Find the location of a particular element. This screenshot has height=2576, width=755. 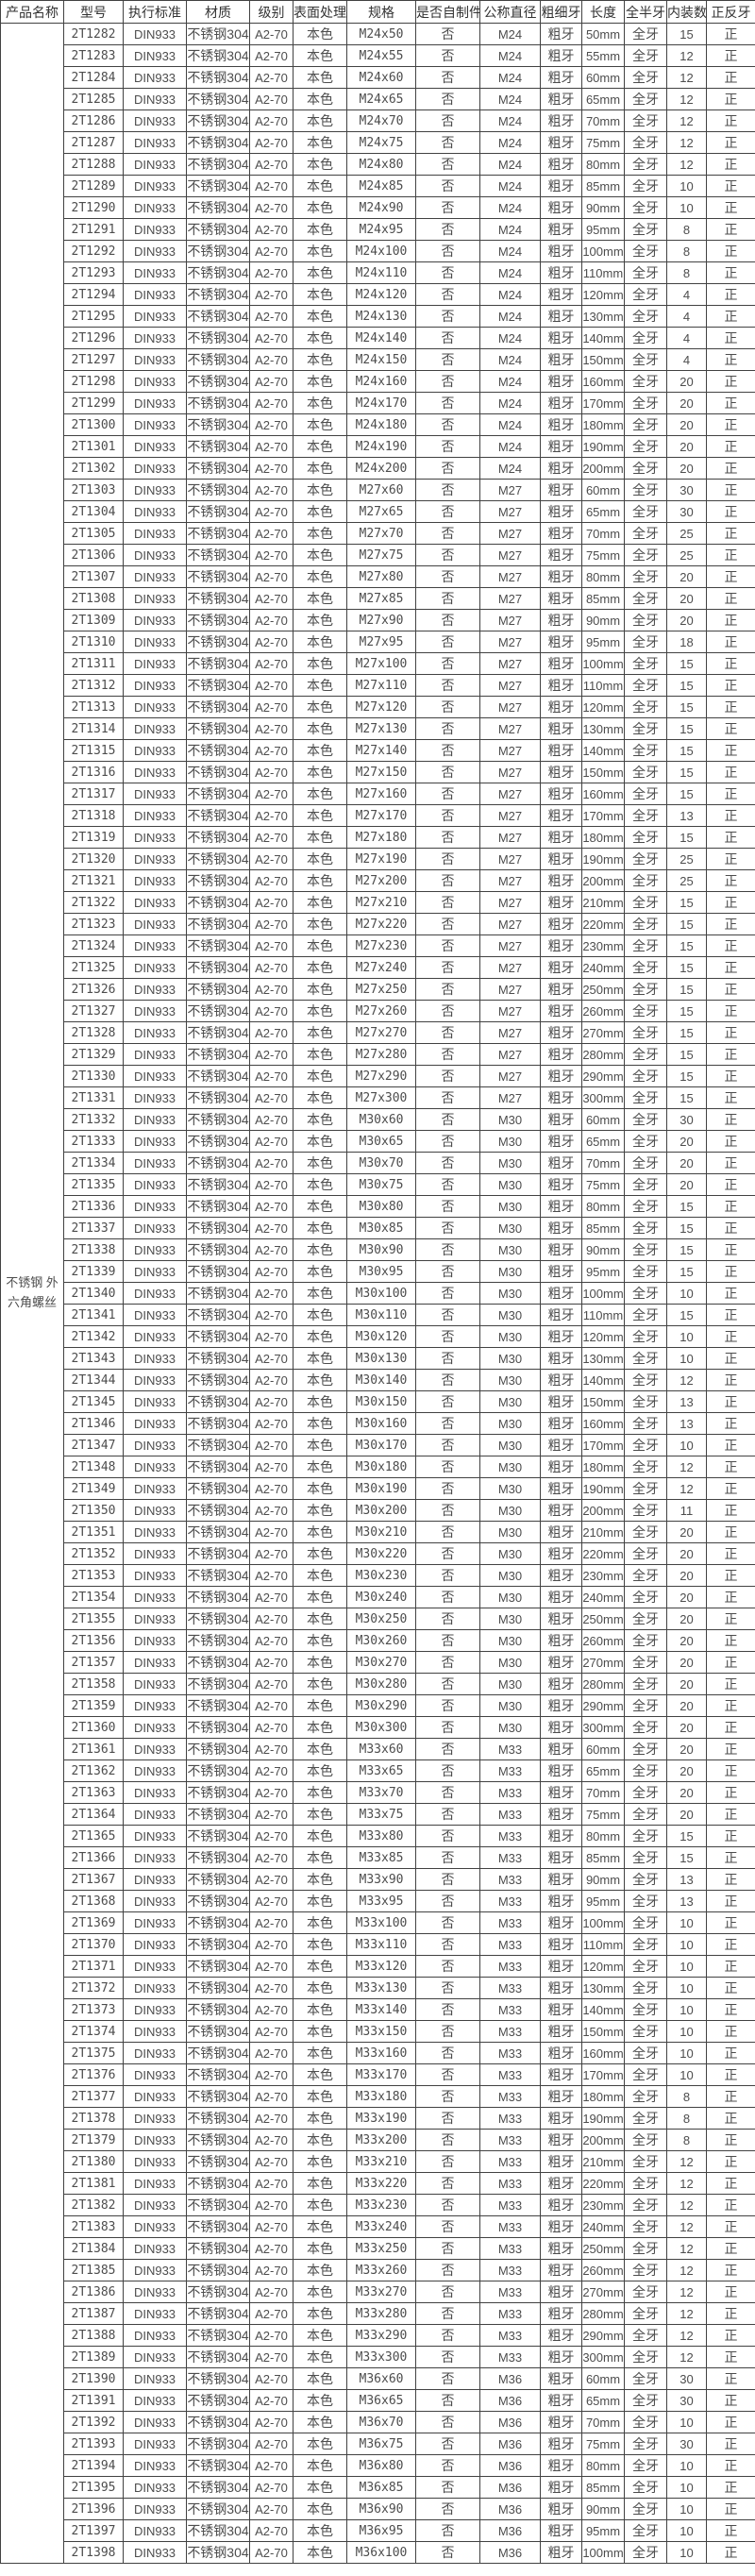

cell-model: 2T1356 is located at coordinates (94, 1641).